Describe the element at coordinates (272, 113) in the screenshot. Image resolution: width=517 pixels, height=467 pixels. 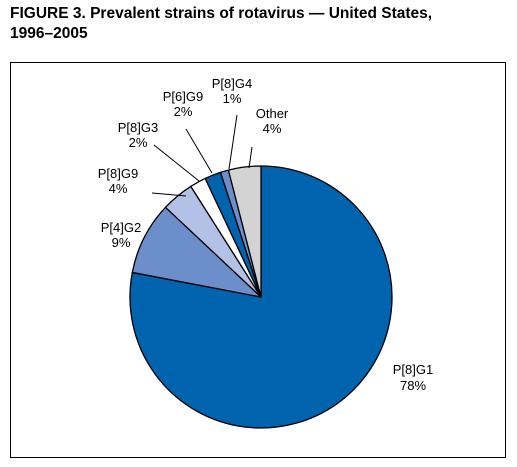
I see `slice-label-other: Other` at that location.